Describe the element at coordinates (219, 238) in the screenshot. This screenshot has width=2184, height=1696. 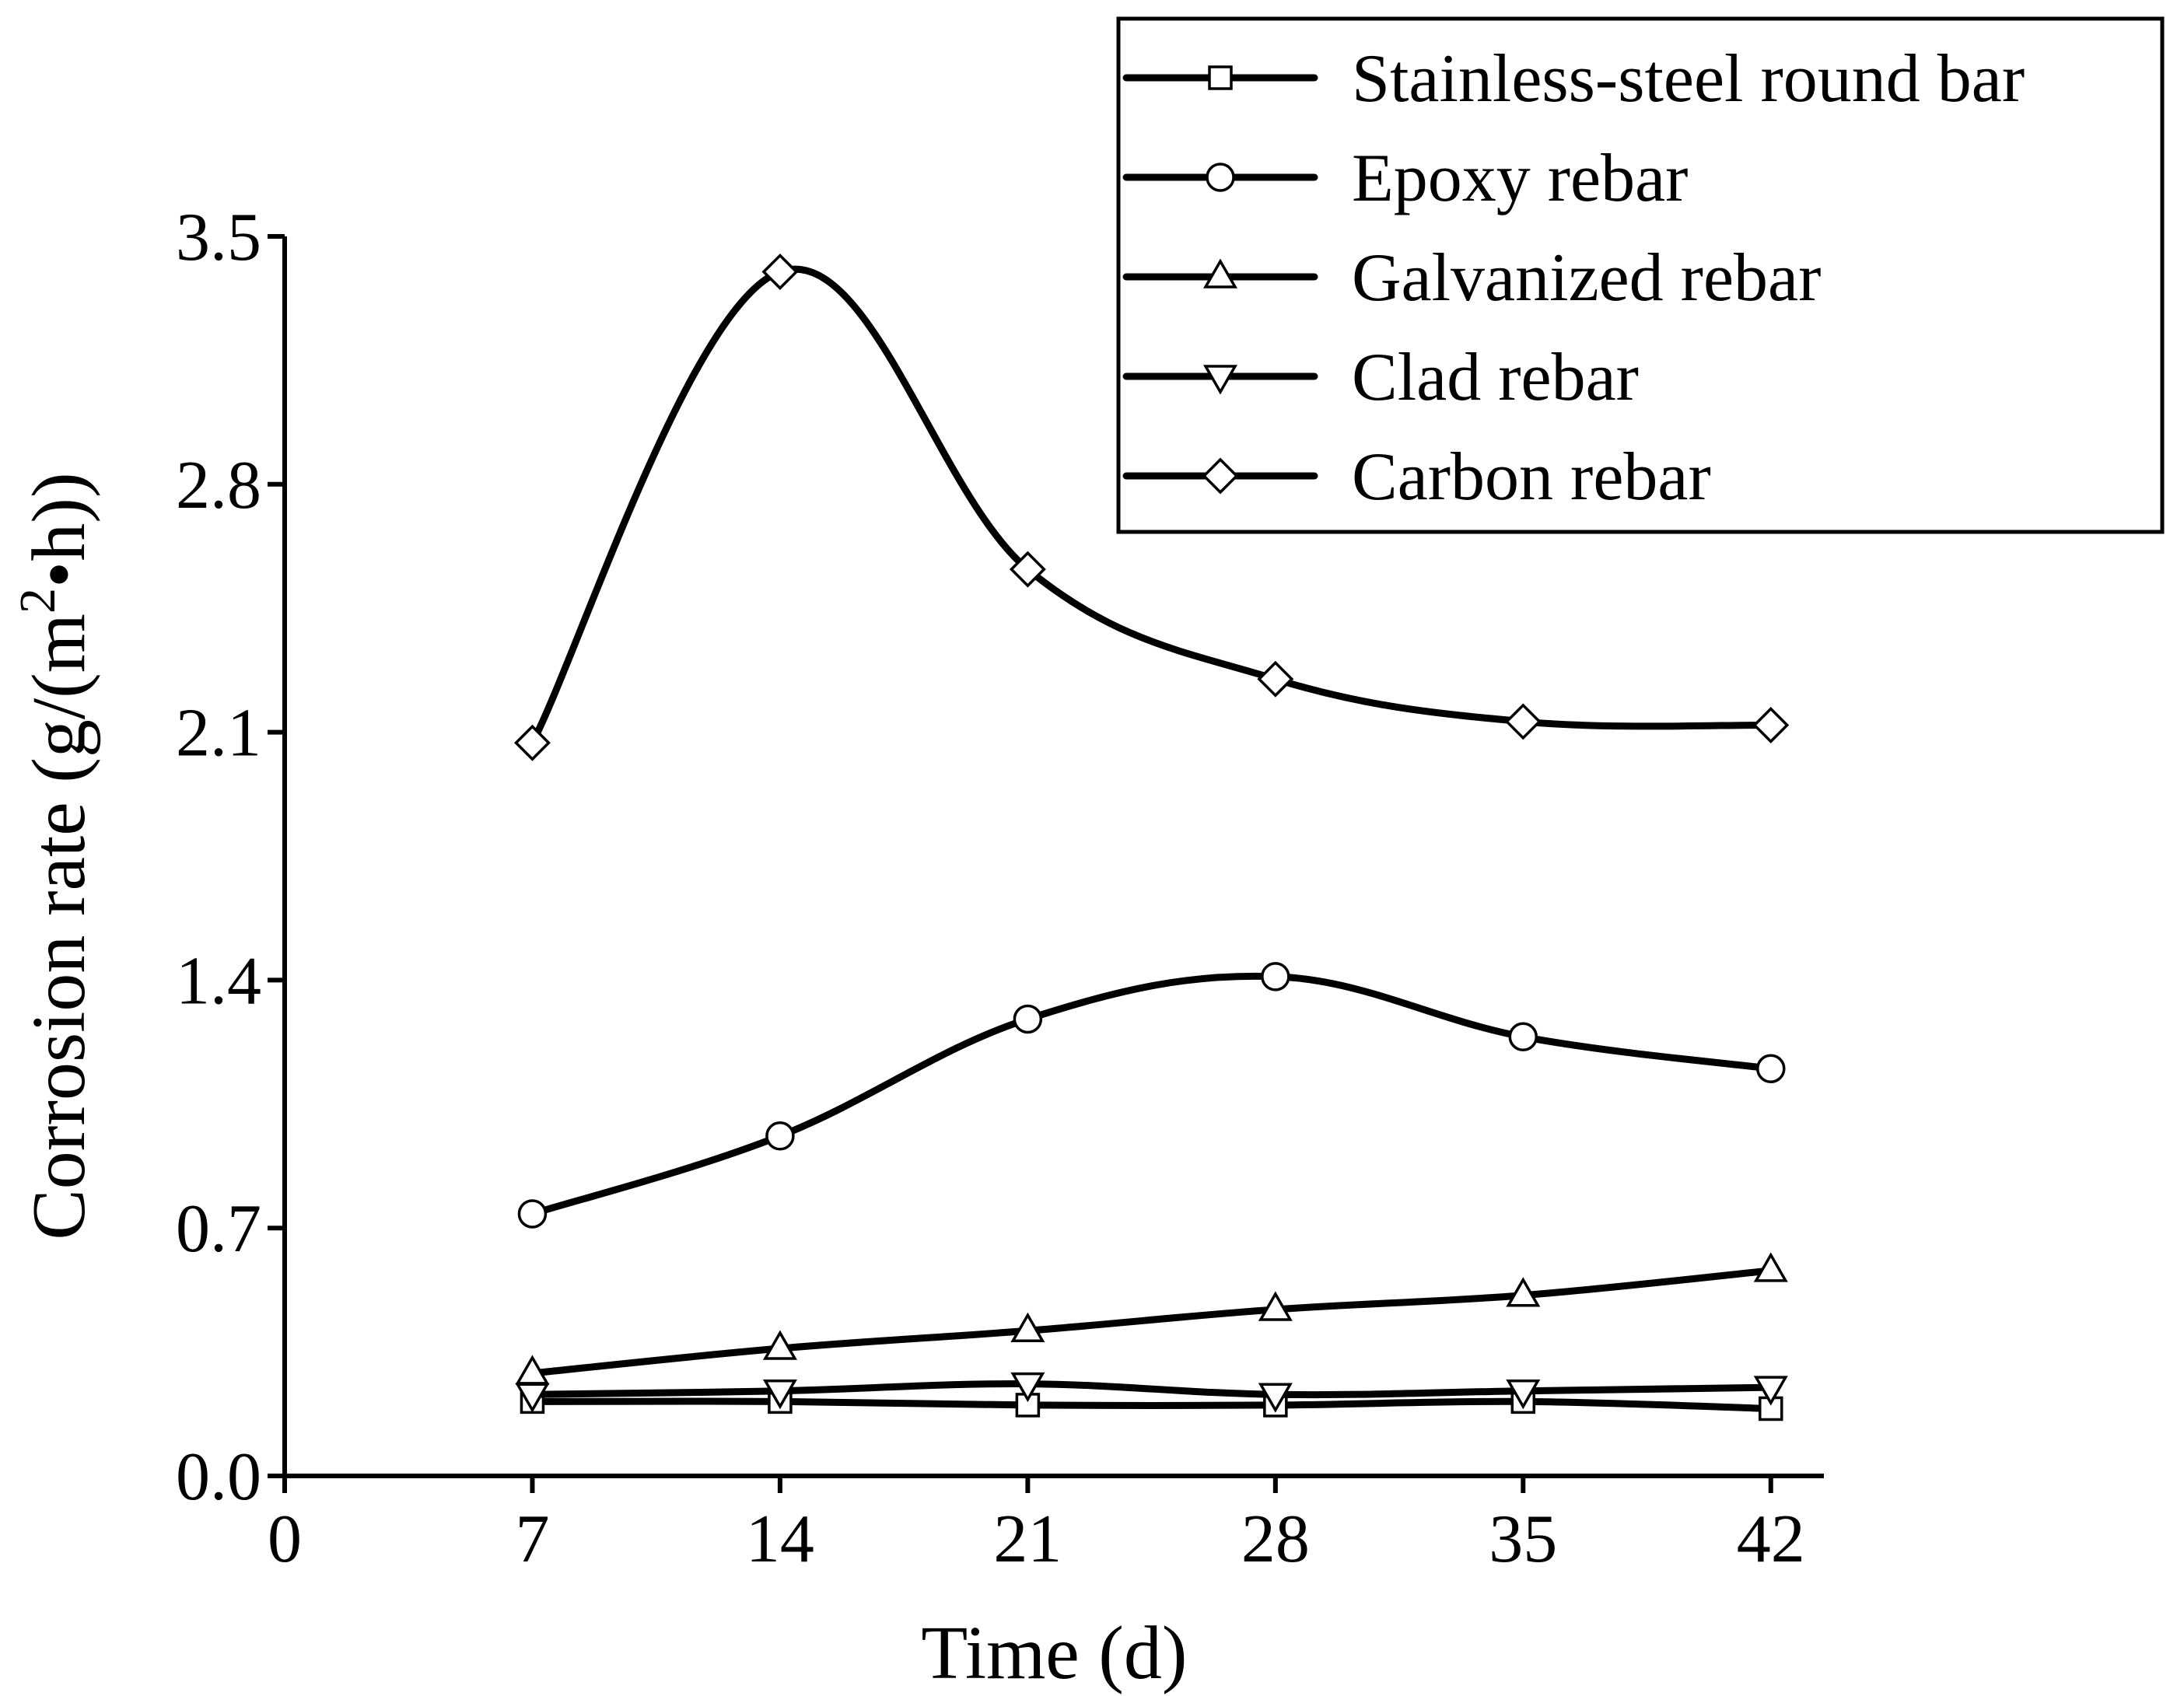
I see `y-tick-label: 3.5` at that location.